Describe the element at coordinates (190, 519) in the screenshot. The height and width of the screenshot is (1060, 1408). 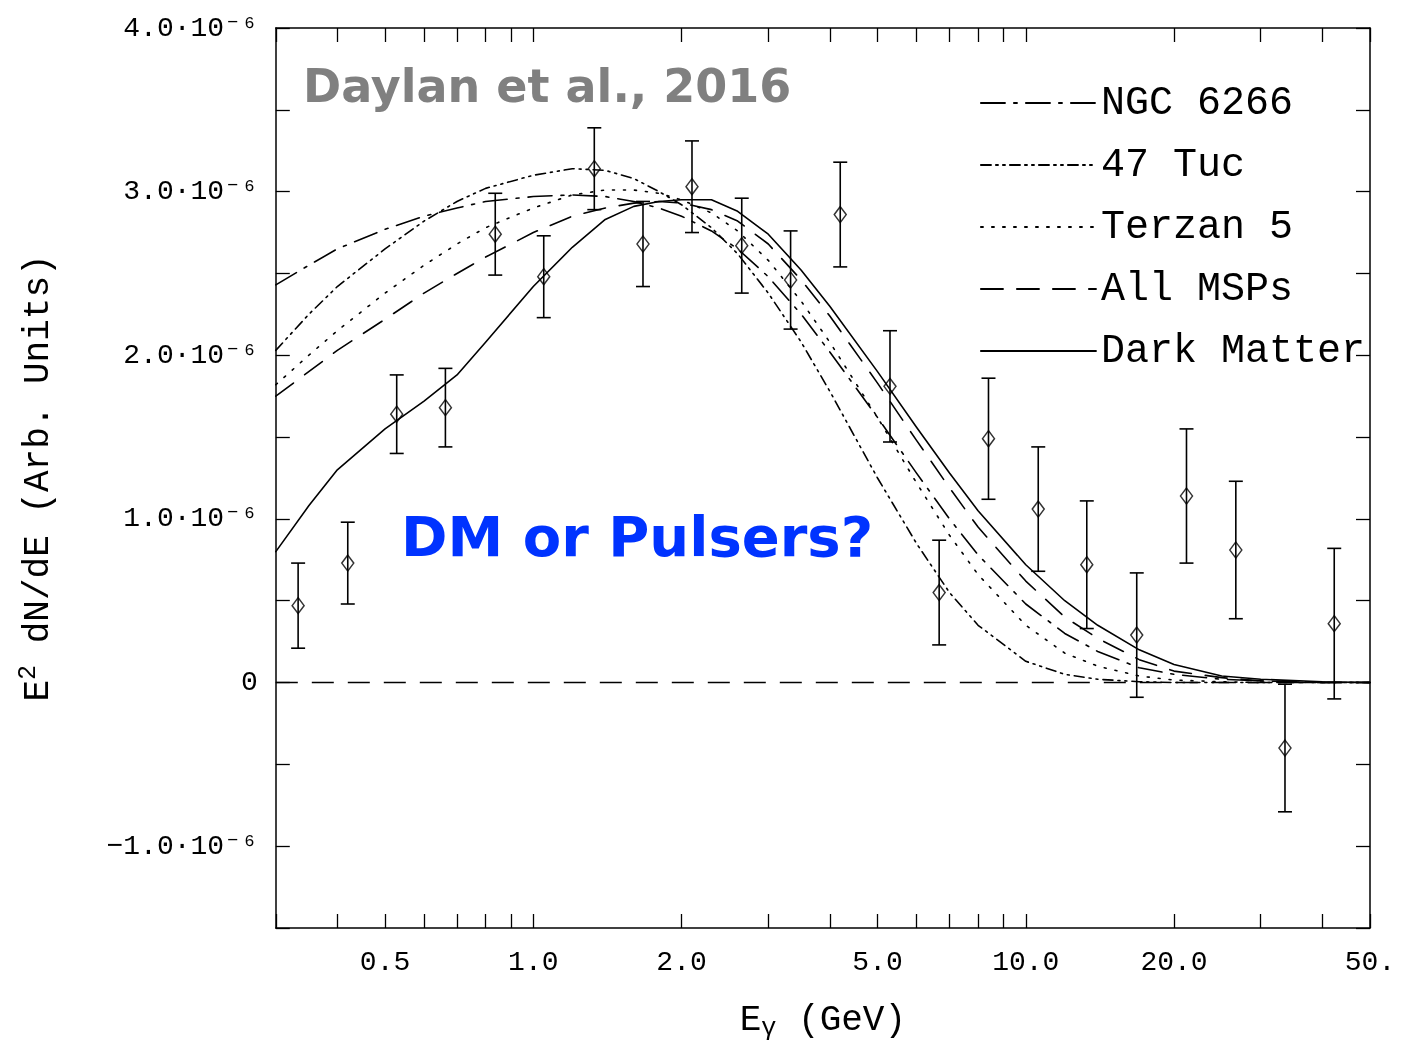
I see `y-tick-label: 1.0·10⁻⁶` at that location.